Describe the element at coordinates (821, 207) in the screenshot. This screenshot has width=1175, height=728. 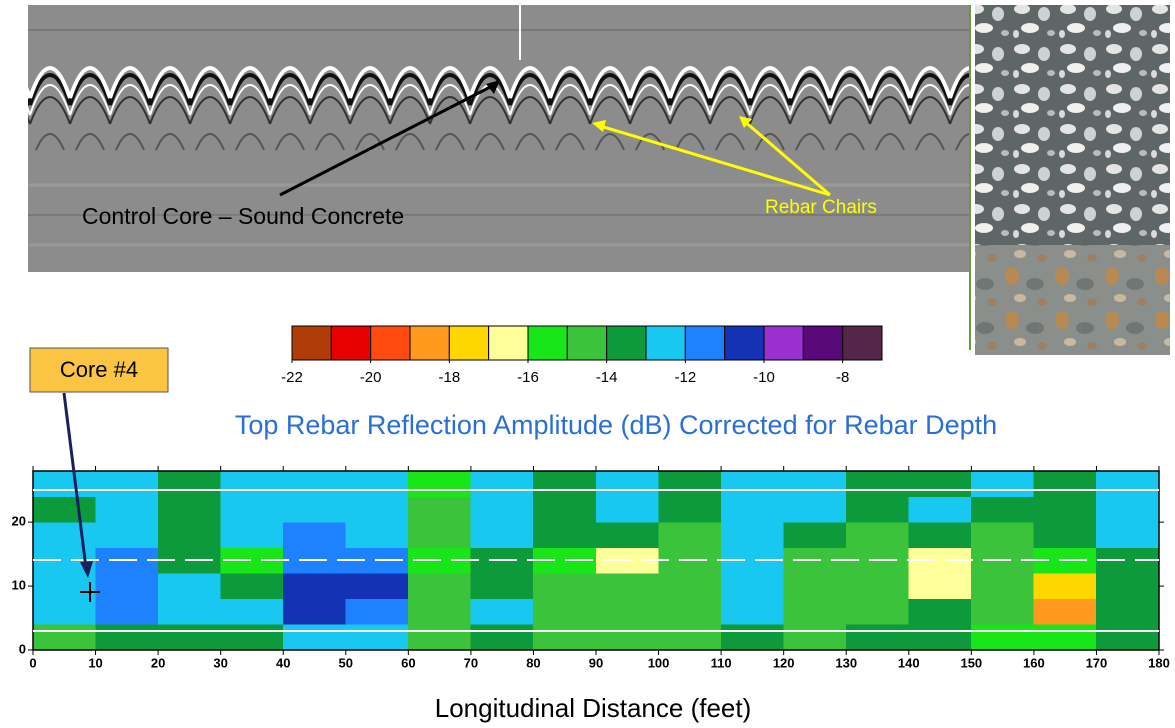
I see `annotation: Rebar Chairs` at that location.